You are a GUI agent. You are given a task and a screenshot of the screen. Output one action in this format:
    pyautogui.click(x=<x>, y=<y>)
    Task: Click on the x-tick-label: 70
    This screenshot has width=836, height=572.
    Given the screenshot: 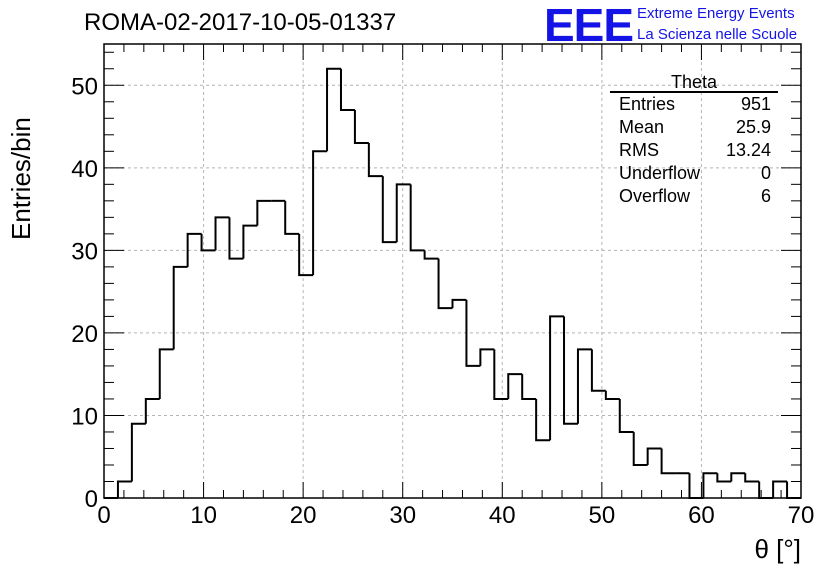 What is the action you would take?
    pyautogui.click(x=801, y=515)
    